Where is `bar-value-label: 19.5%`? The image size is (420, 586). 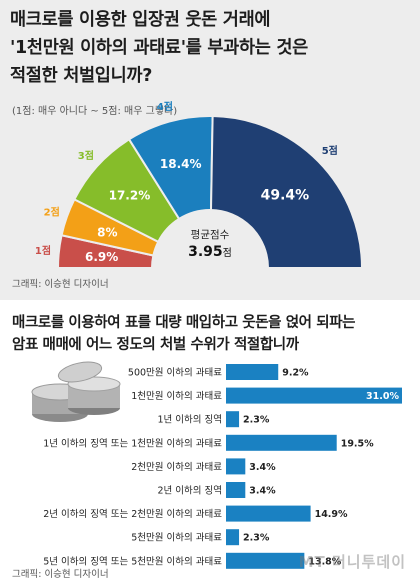 bar-value-label: 19.5% is located at coordinates (357, 443).